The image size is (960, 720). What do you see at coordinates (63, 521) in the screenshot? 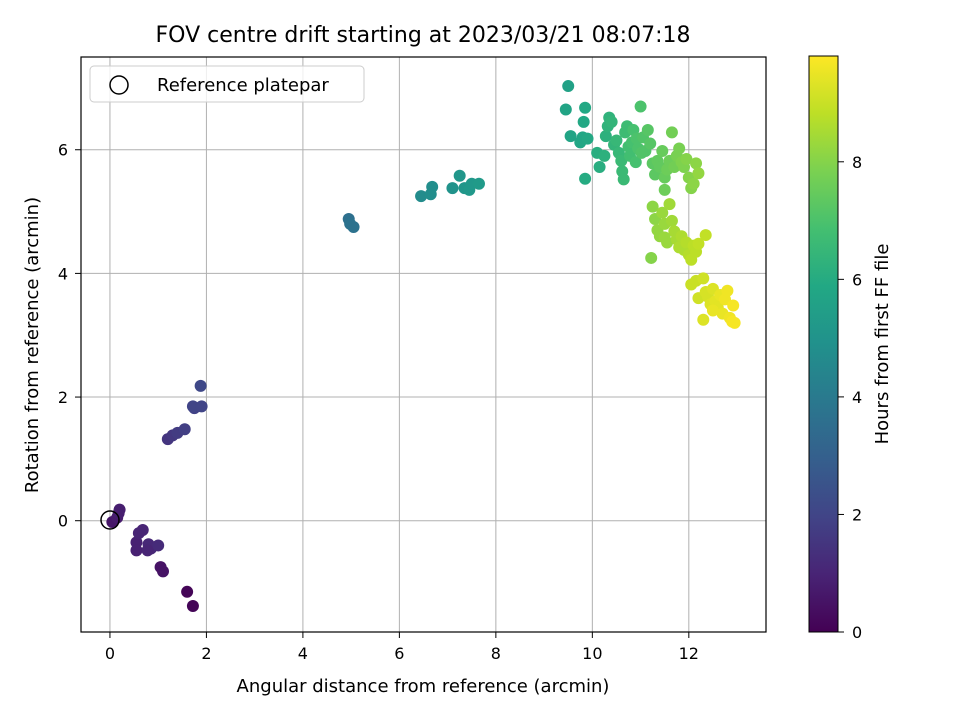
I see `y-tick-label: 0` at bounding box center [63, 521].